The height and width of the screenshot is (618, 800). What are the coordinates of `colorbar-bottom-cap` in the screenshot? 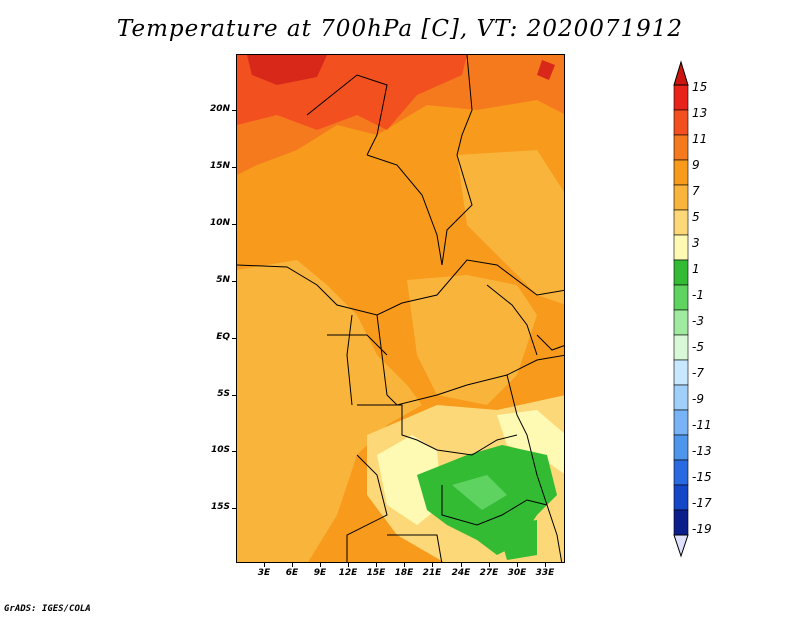 It's located at (681, 546).